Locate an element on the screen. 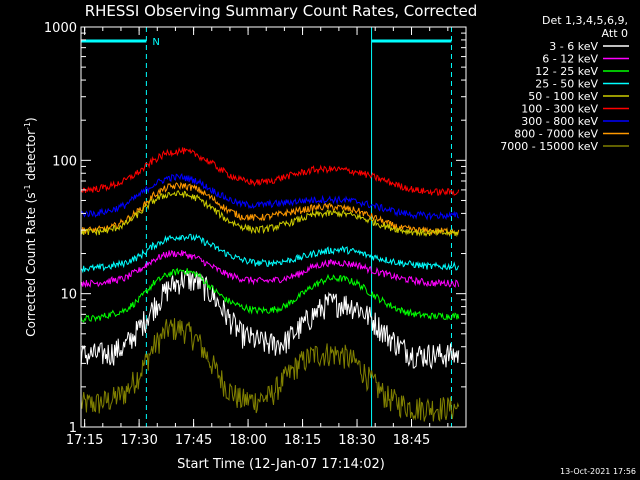  y-axis-label-mid: detector is located at coordinates (31, 157).